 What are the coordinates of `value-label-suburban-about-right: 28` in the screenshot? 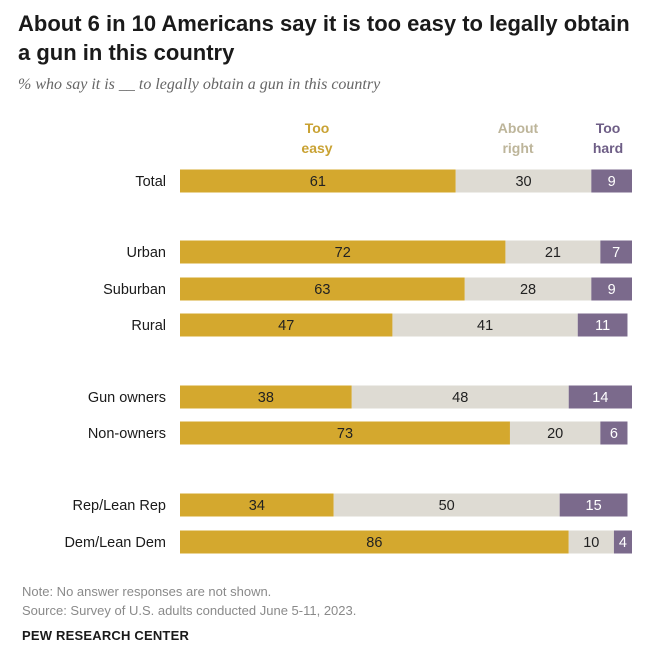 It's located at (528, 290).